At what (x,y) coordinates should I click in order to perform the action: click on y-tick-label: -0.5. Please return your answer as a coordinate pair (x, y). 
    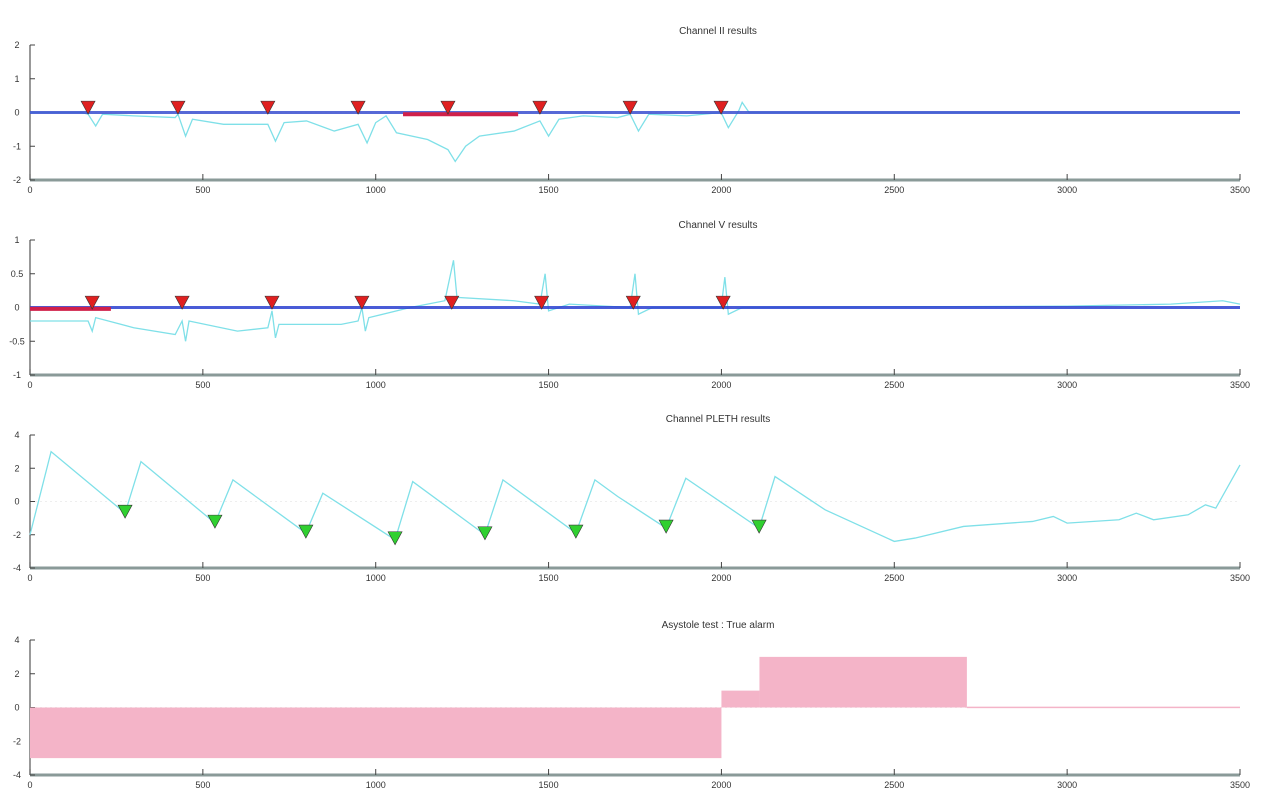
    Looking at the image, I should click on (17, 341).